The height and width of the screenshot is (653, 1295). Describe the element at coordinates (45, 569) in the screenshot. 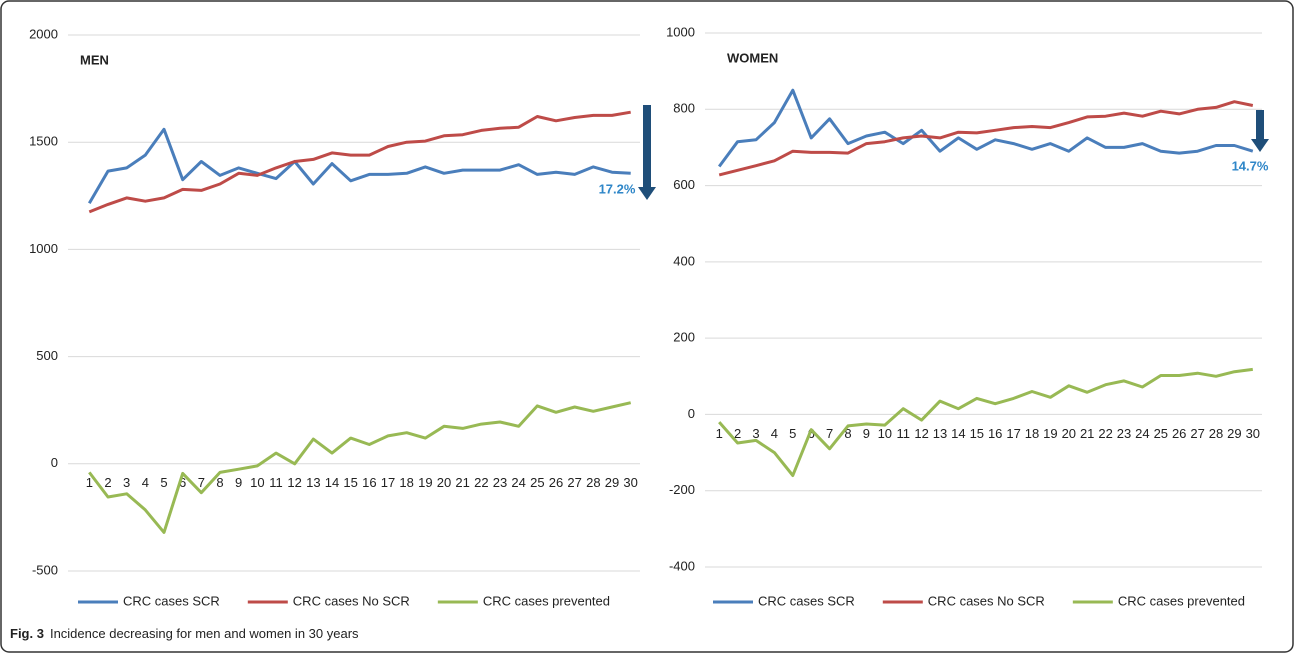

I see `y-tick-label: -500` at that location.